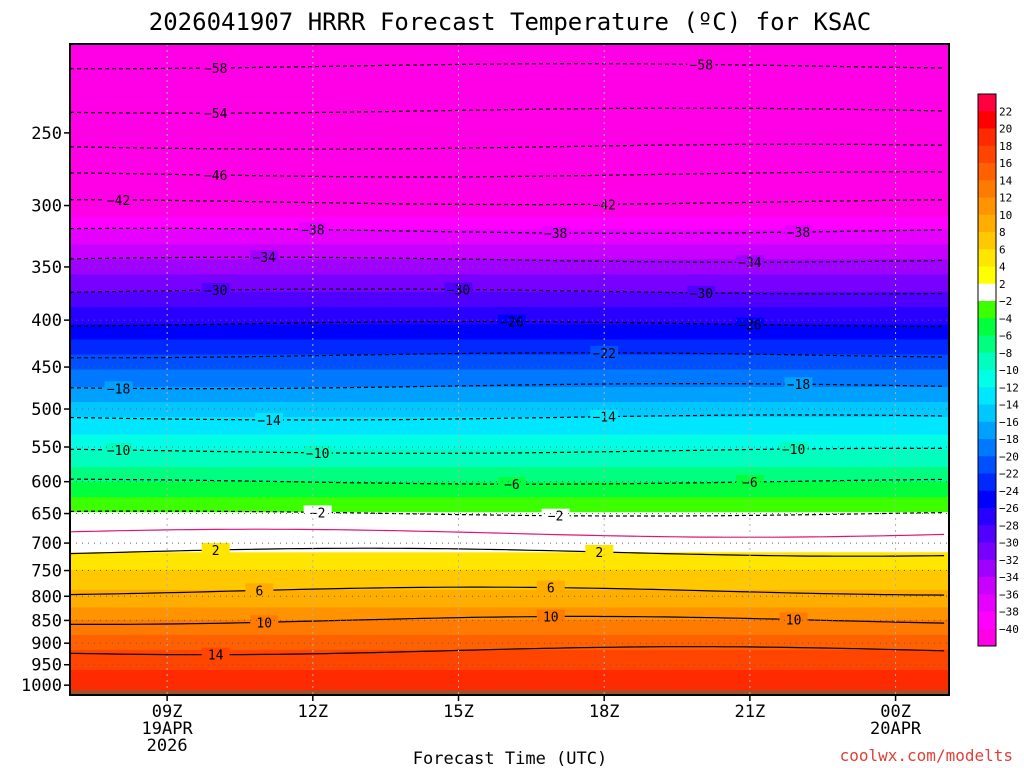 This screenshot has width=1024, height=768. I want to click on contour-label: −6, so click(512, 485).